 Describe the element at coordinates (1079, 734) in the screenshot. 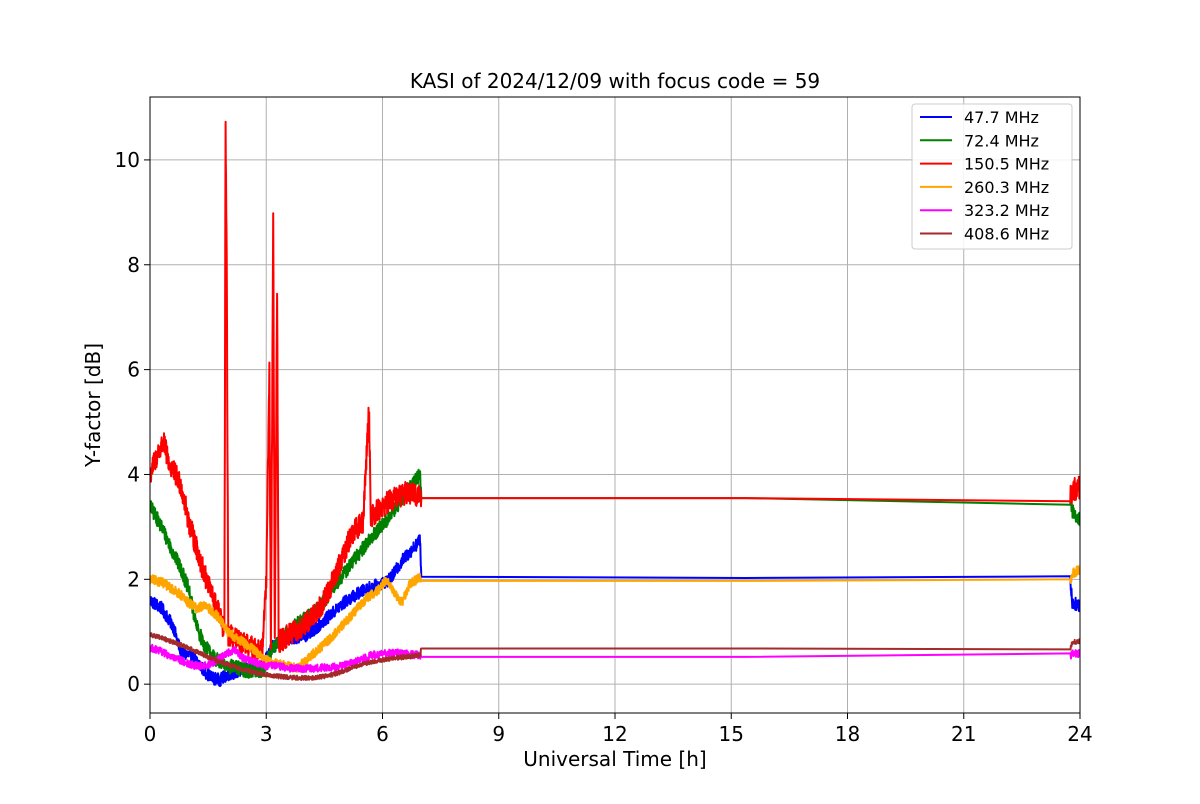

I see `x-tick-label: 24` at that location.